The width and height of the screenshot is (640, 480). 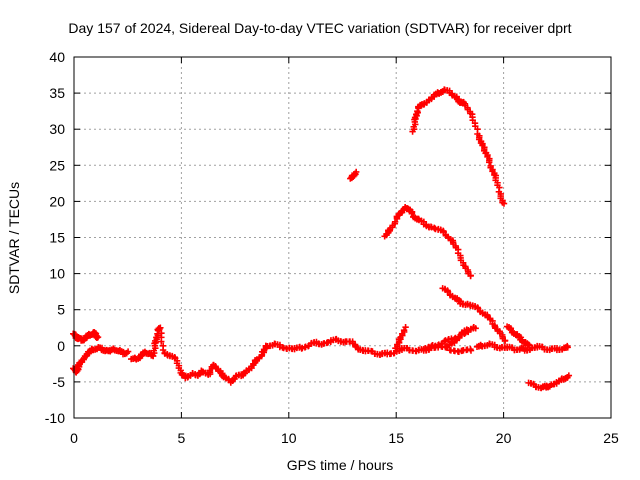 I want to click on y-tick-label: 35, so click(x=57, y=93).